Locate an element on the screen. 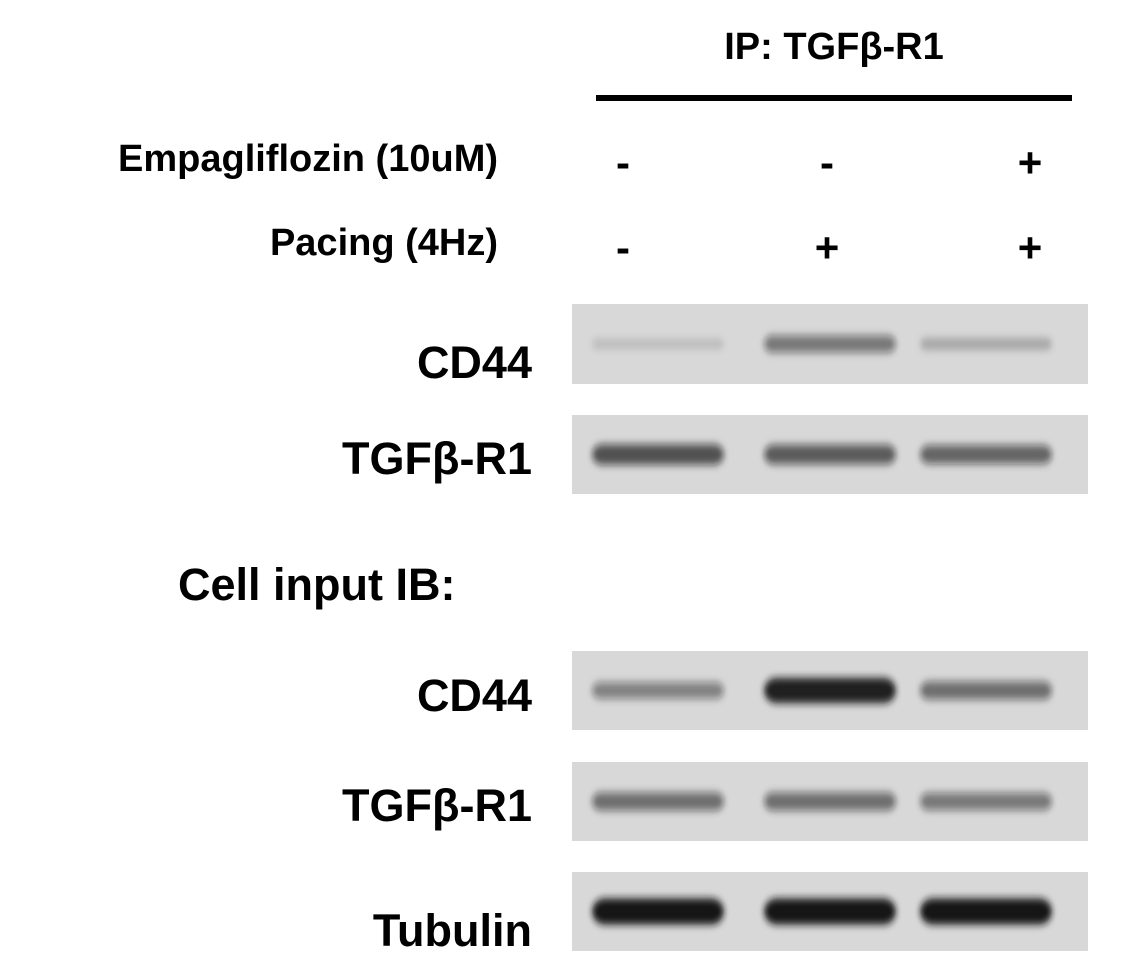 The width and height of the screenshot is (1144, 974). input-tubulin-label: Tubulin is located at coordinates (452, 930).